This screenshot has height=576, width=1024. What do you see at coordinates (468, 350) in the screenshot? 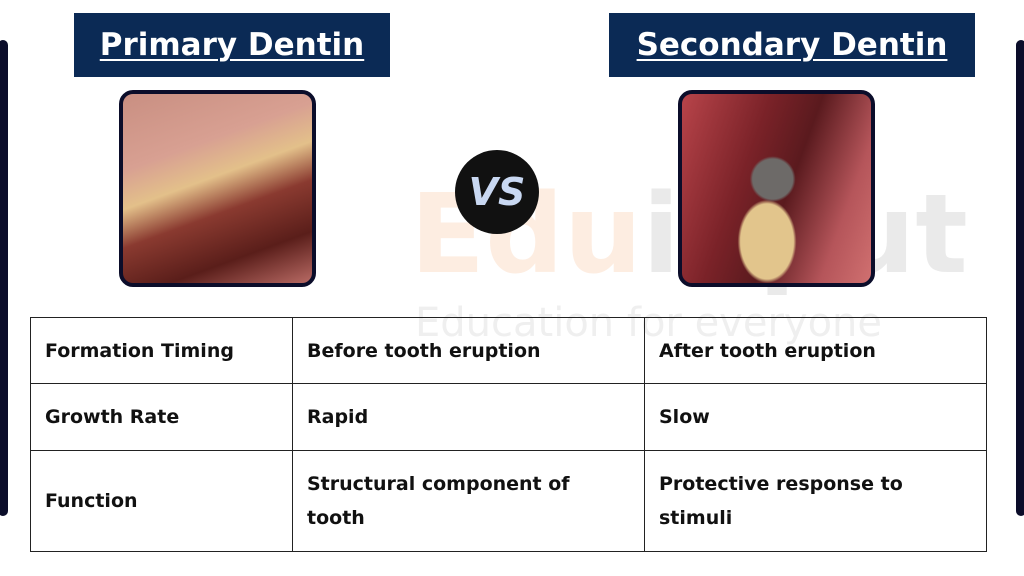
I see `primary-cell: Before tooth eruption` at bounding box center [468, 350].